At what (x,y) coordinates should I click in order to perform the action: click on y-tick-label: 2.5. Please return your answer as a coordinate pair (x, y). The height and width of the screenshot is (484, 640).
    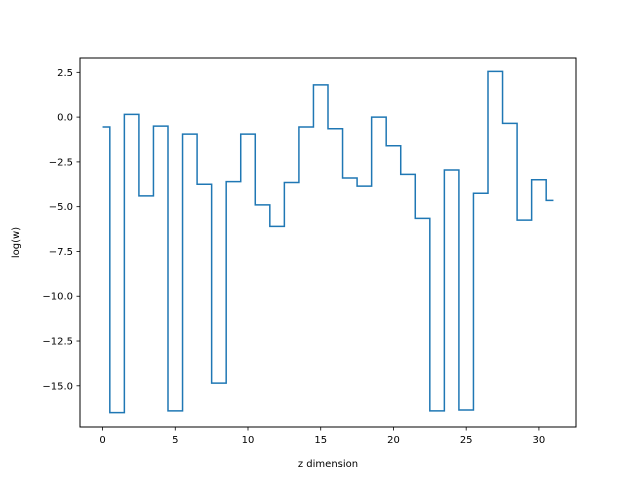
    Looking at the image, I should click on (65, 73).